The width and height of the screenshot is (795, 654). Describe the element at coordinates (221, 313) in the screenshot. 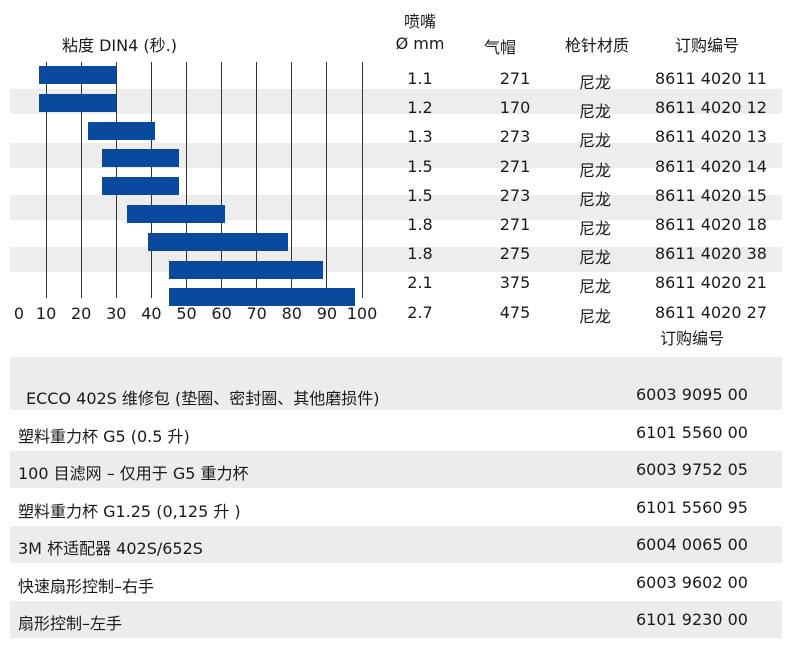

I see `x-tick-label: 60` at that location.